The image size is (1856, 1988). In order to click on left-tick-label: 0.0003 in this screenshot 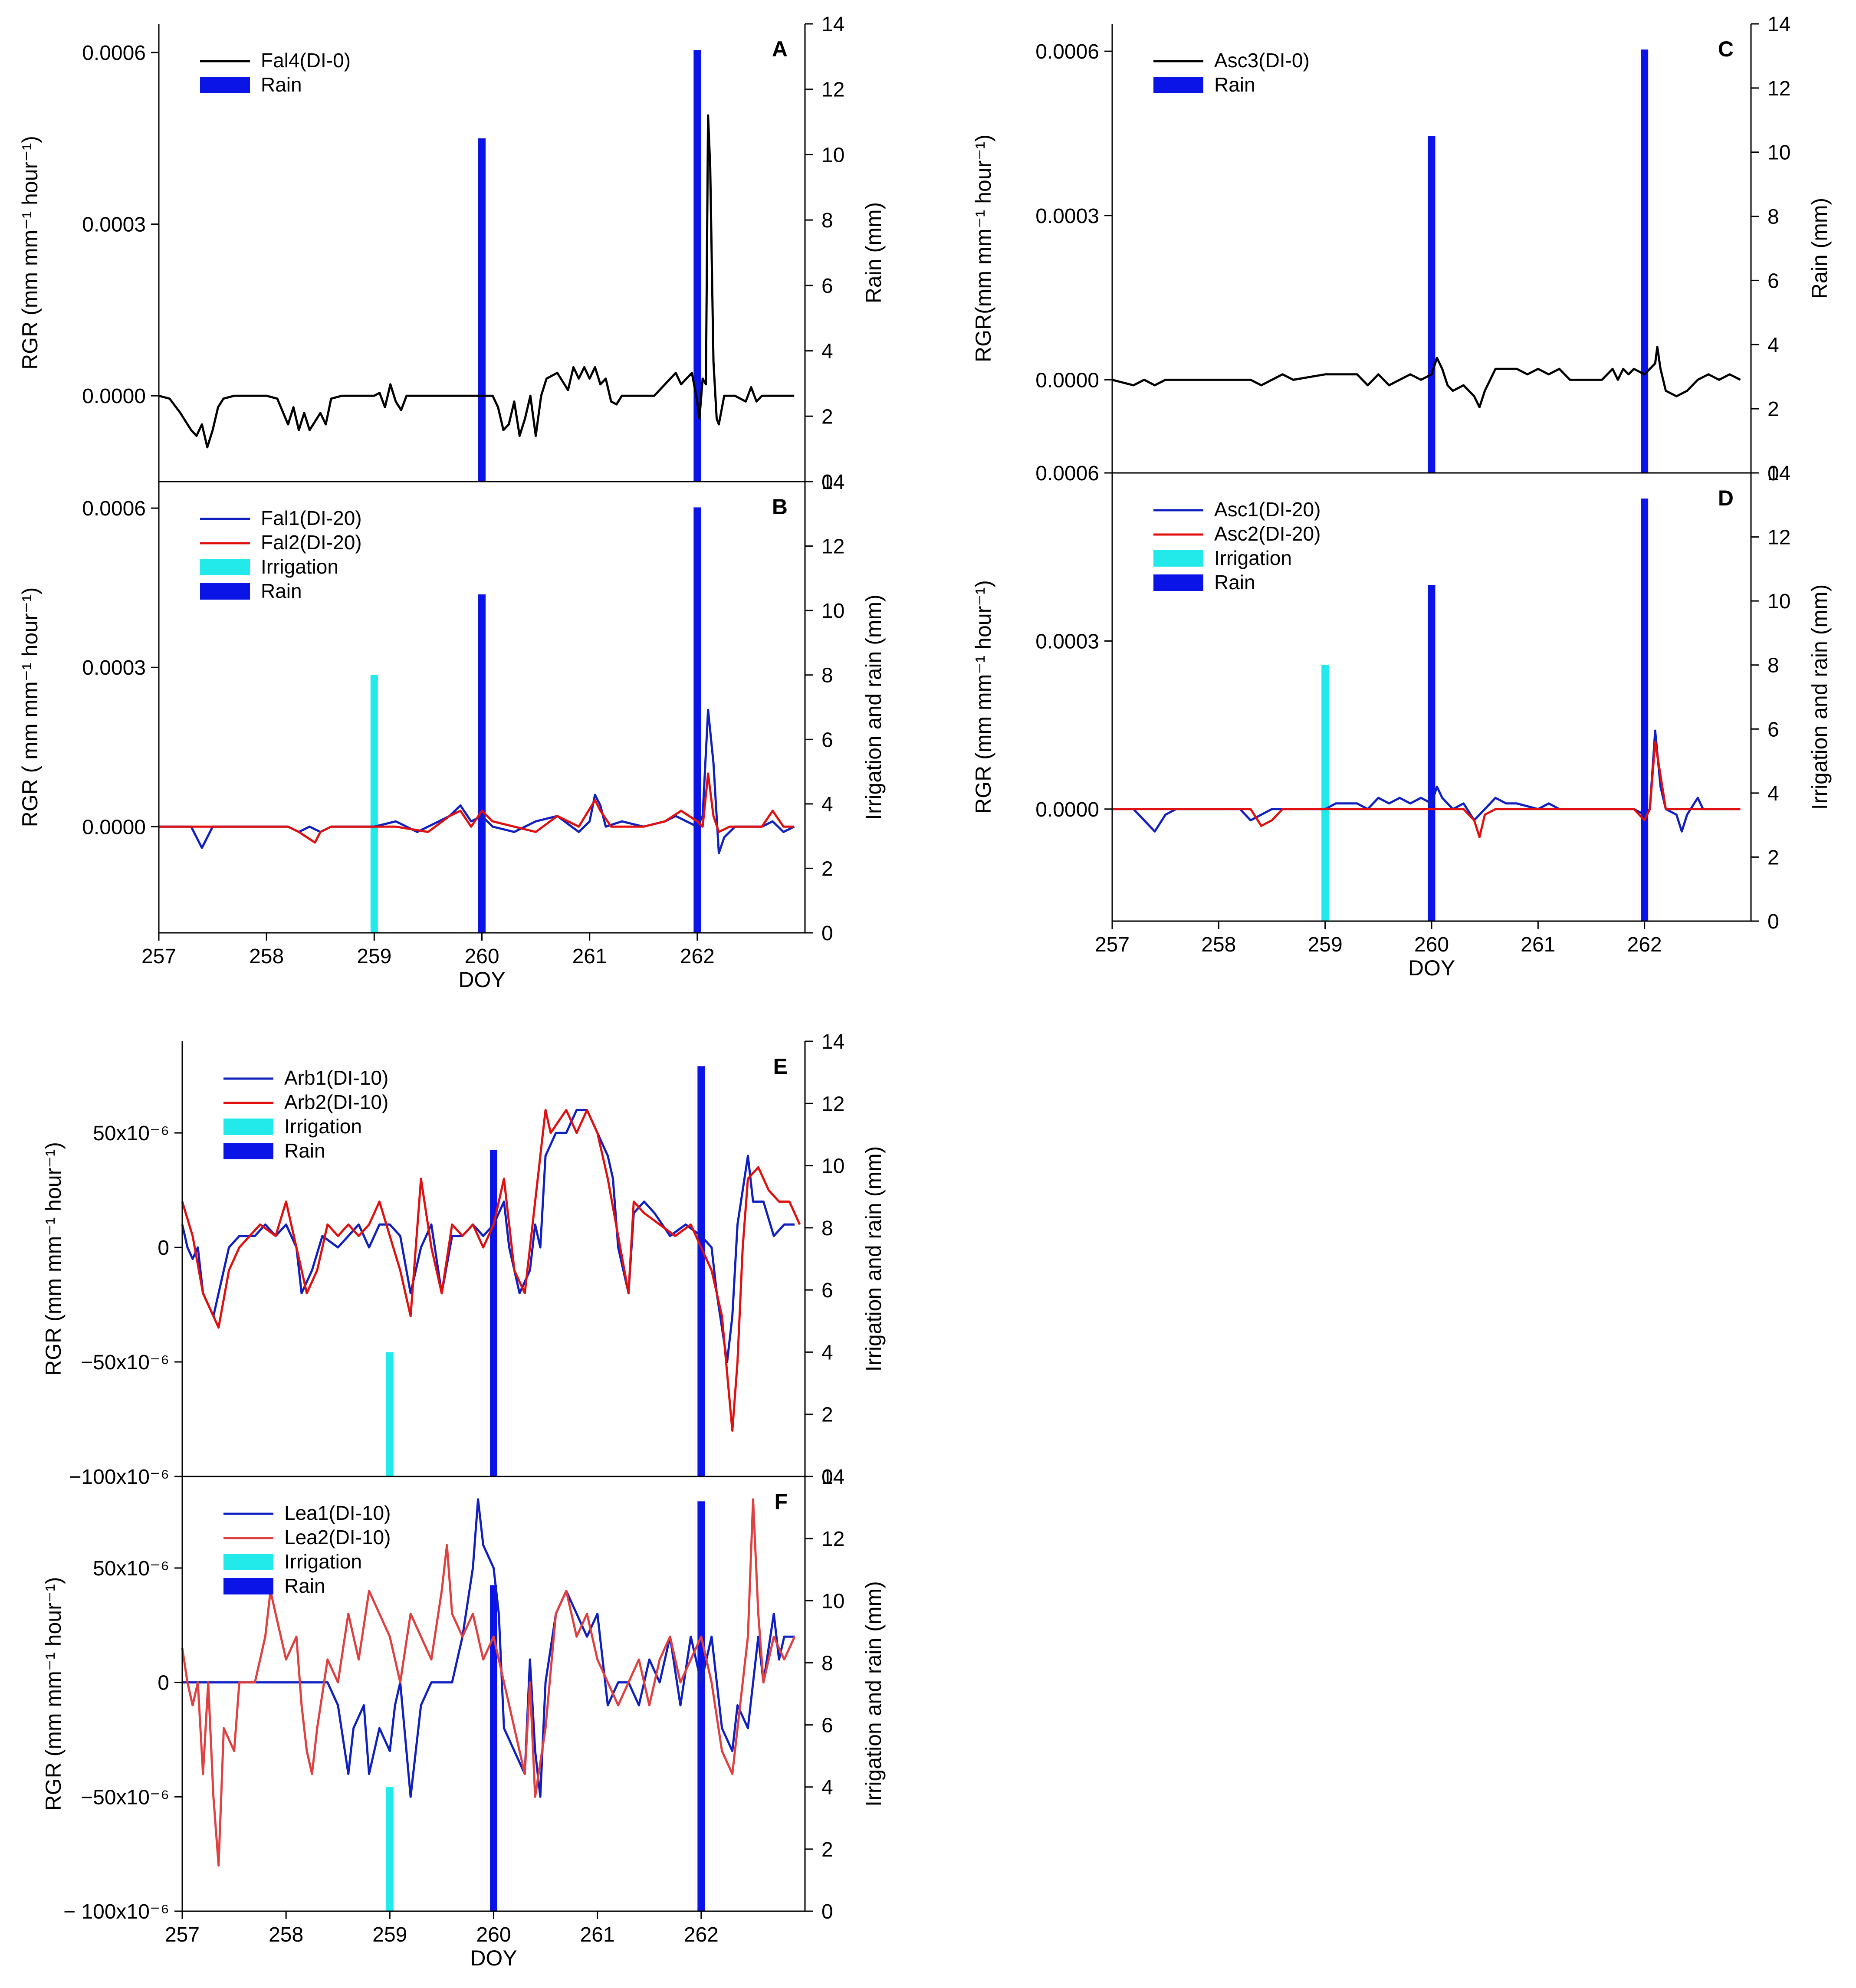, I will do `click(1067, 641)`.